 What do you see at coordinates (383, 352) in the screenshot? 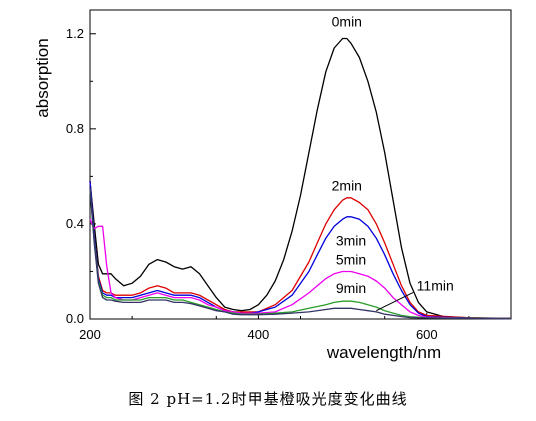
I see `x-axis-label: wavelength/nm` at bounding box center [383, 352].